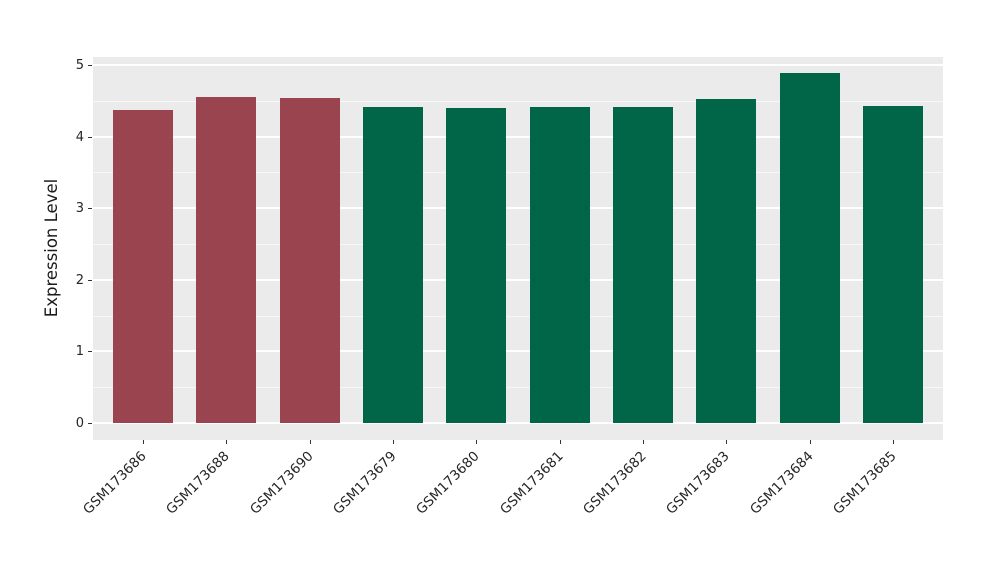 The width and height of the screenshot is (1000, 580). I want to click on bar-GSM173682, so click(642, 265).